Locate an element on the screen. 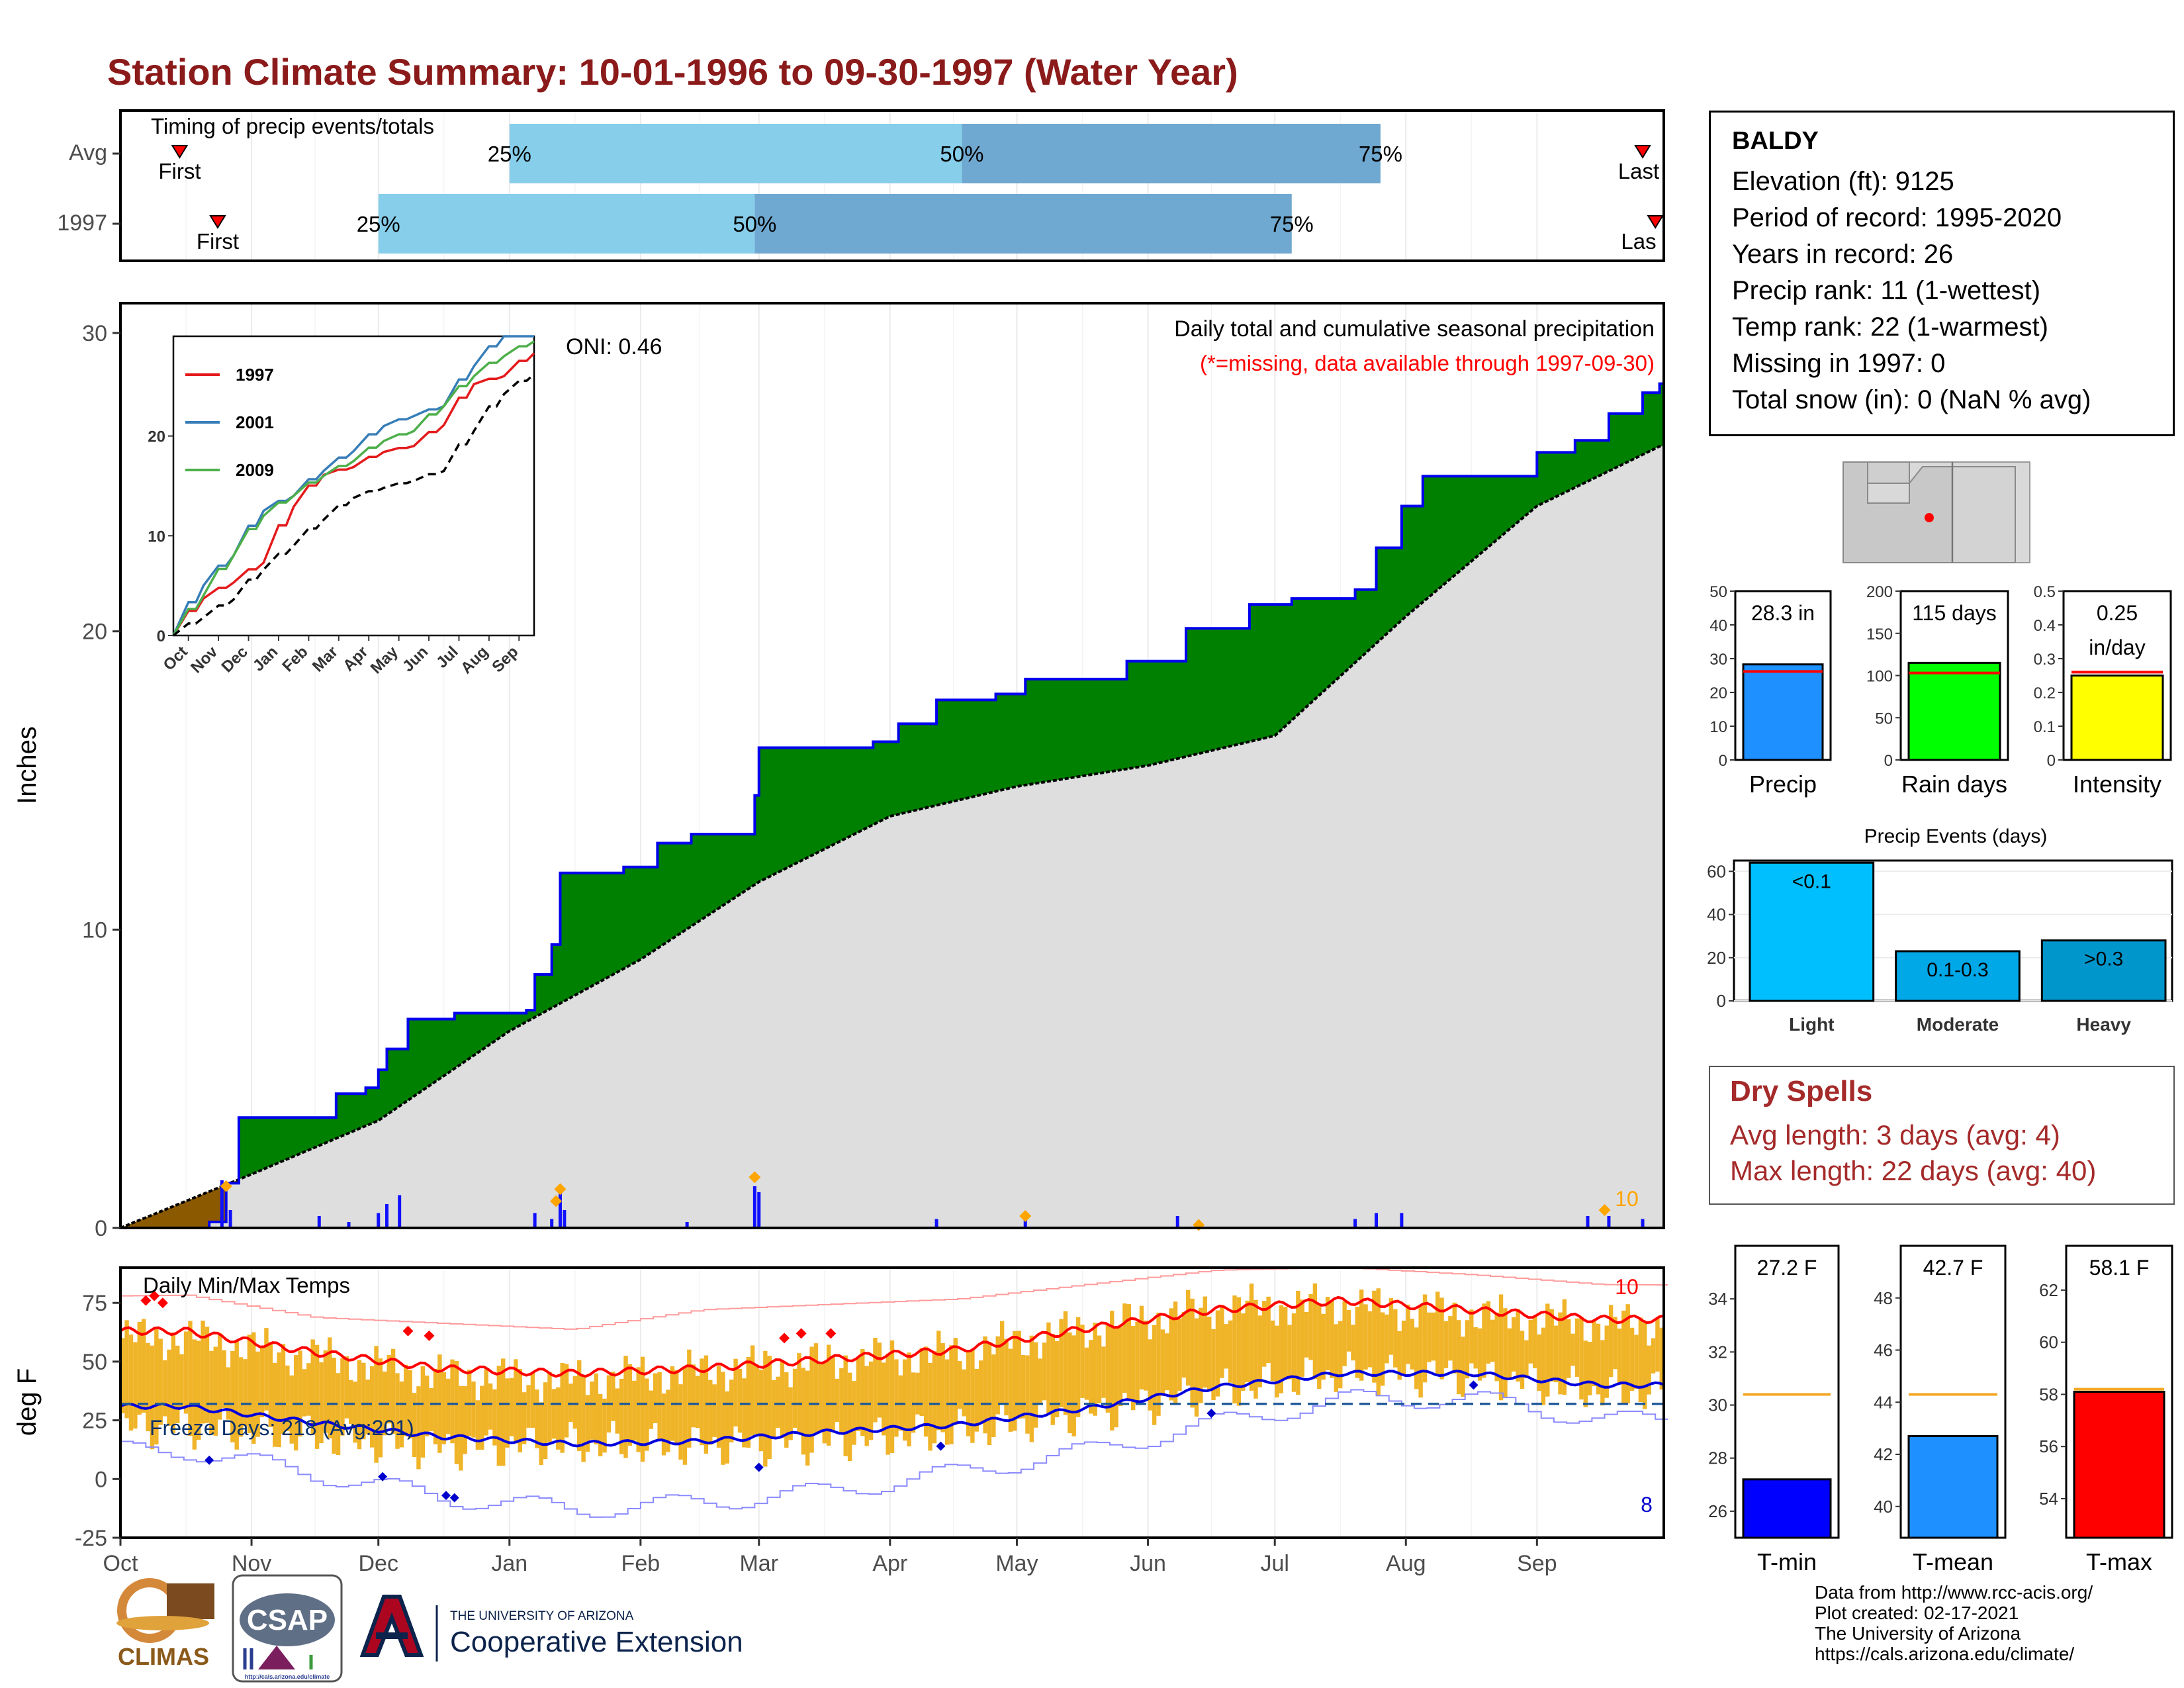  events-bar-label: >0.3 is located at coordinates (2104, 959).